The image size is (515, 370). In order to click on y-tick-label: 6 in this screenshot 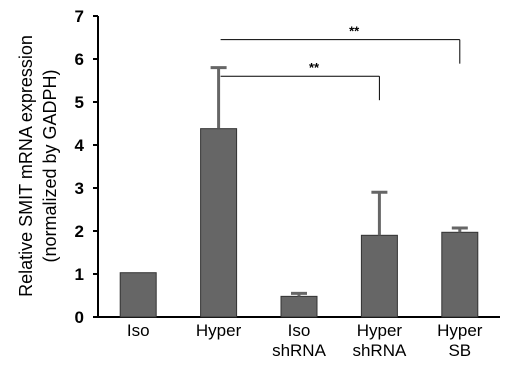, I will do `click(79, 59)`.